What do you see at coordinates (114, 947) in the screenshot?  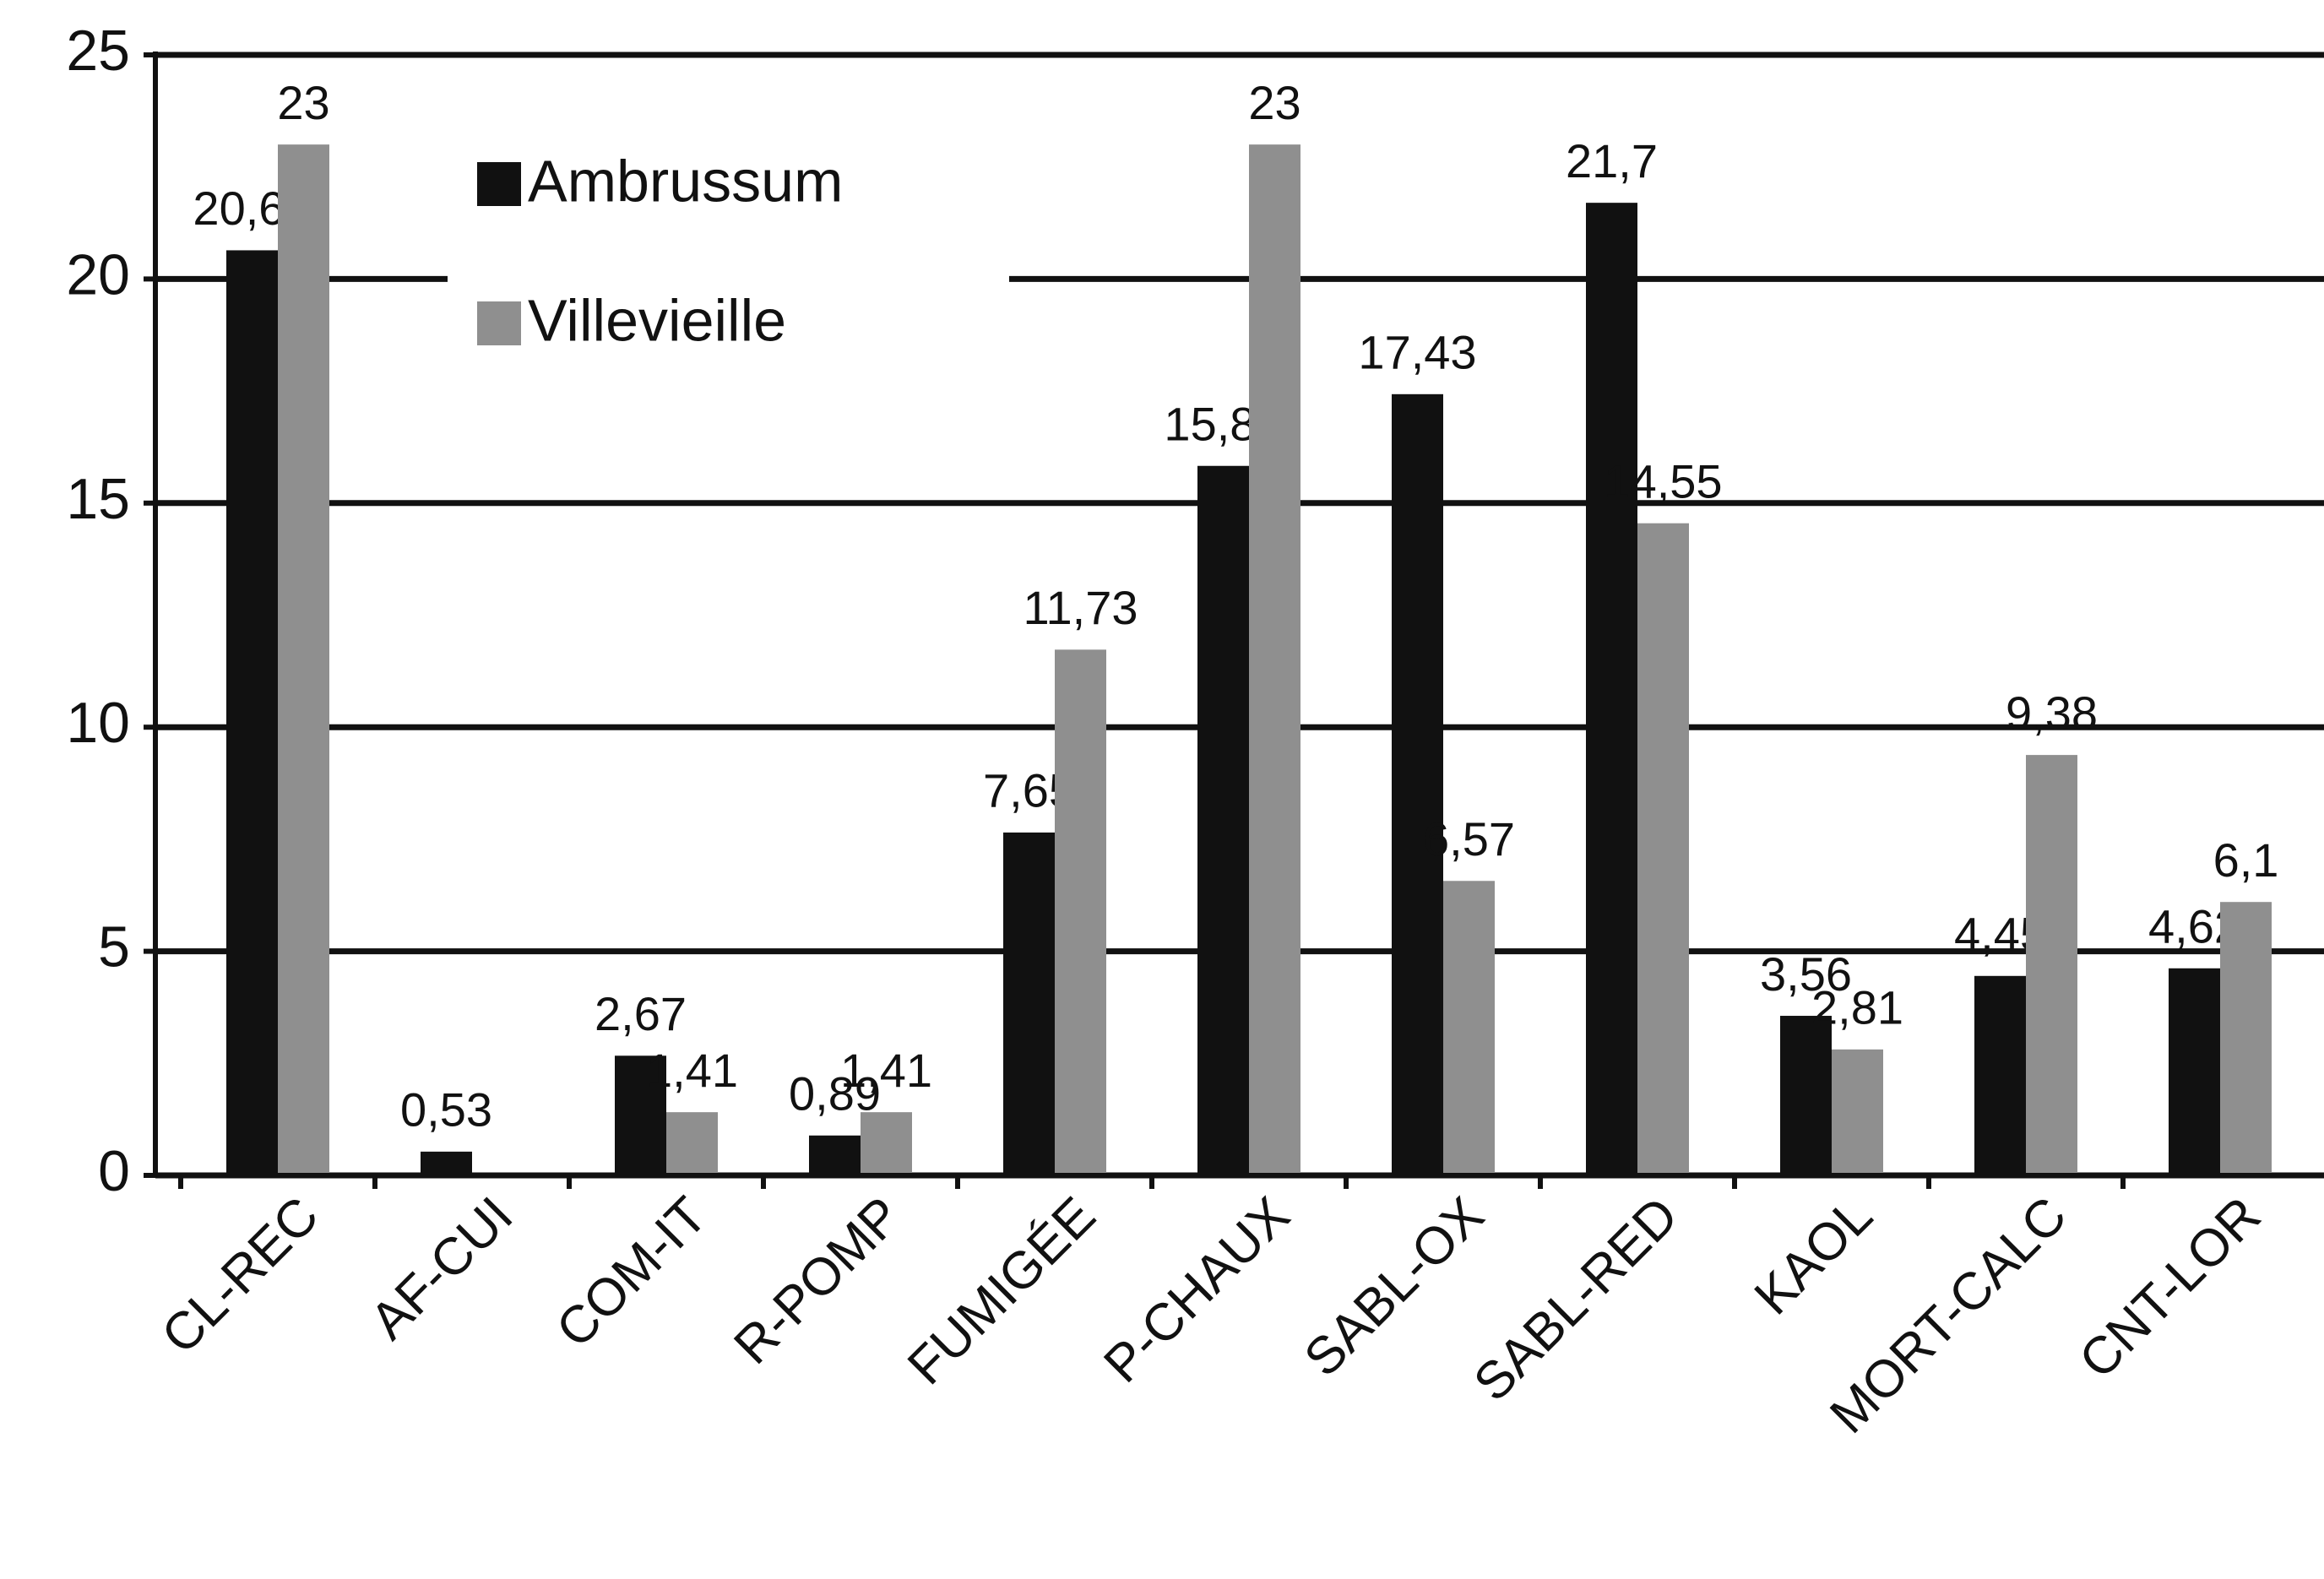 I see `y-tick-label: 5` at bounding box center [114, 947].